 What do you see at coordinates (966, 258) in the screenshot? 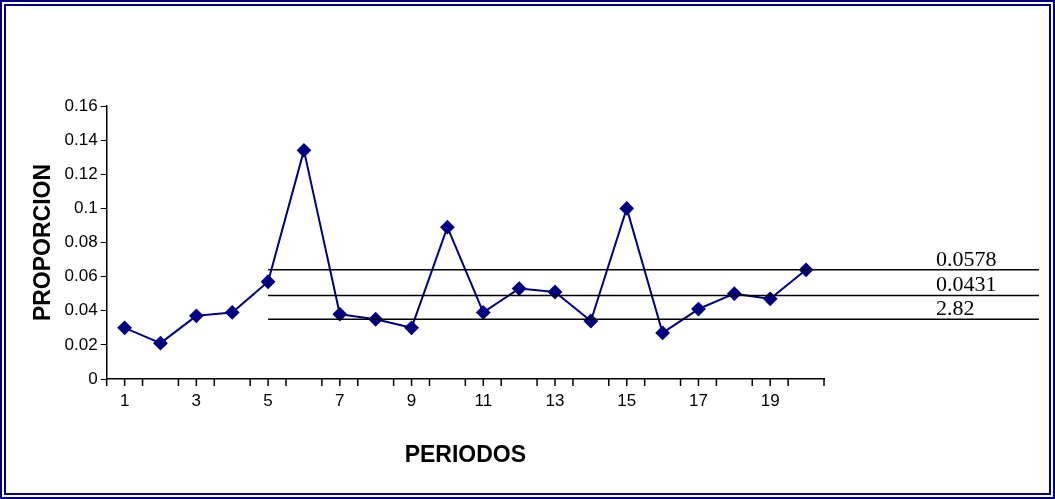
I see `text: 0.0578` at bounding box center [966, 258].